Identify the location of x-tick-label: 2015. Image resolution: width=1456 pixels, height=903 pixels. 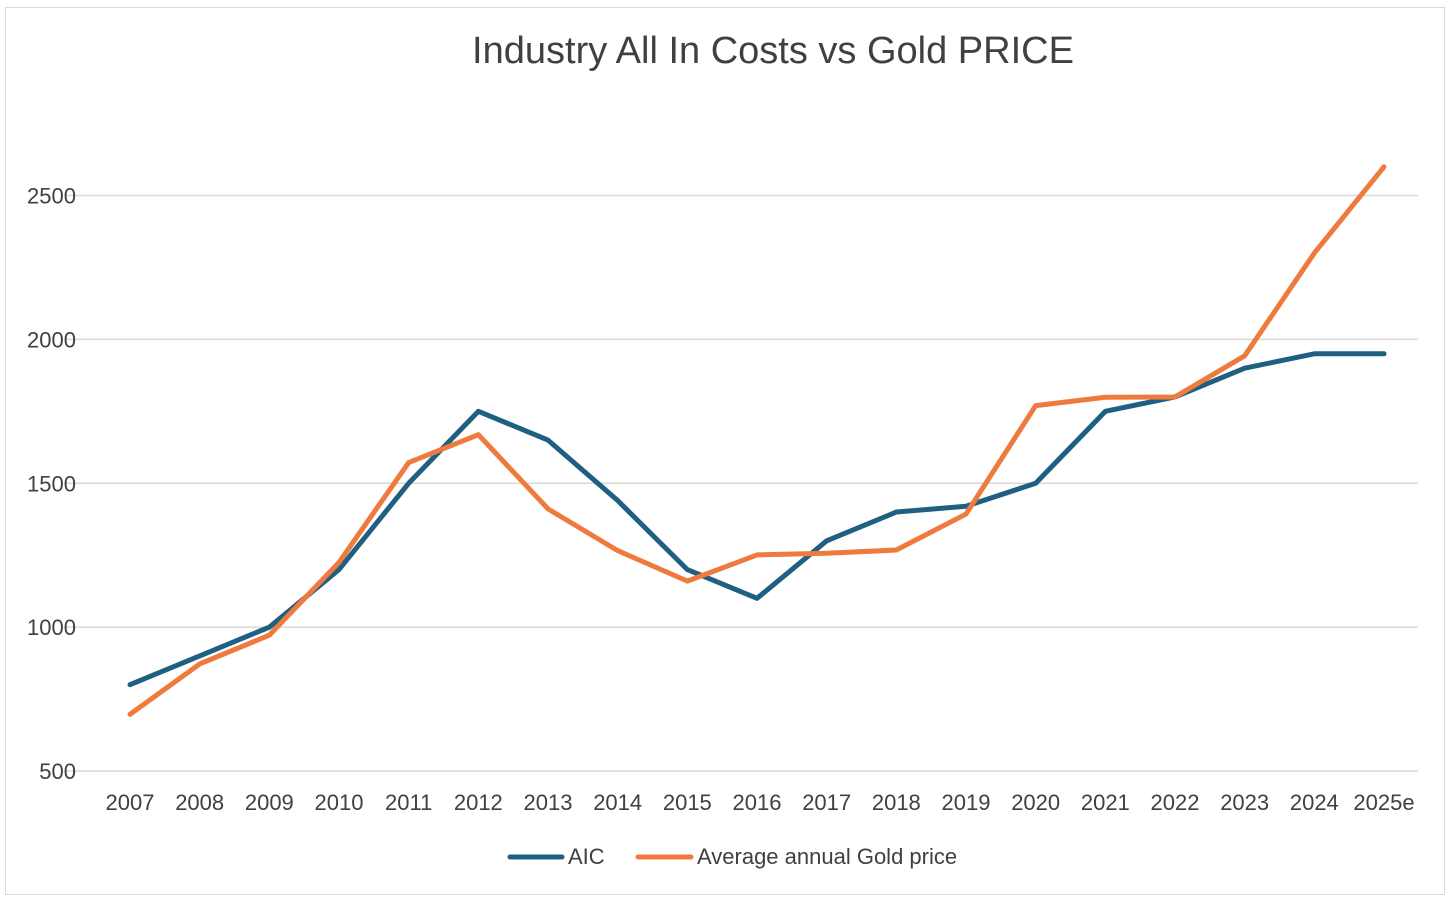
(687, 802).